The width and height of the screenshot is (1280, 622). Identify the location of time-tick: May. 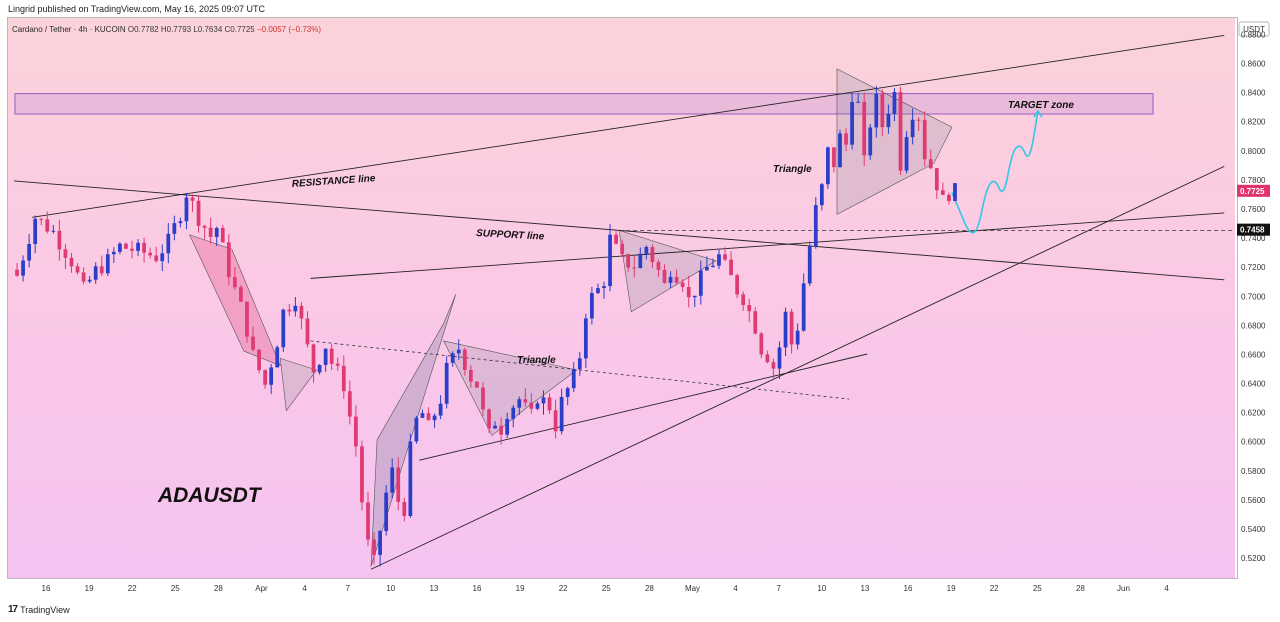
(692, 588).